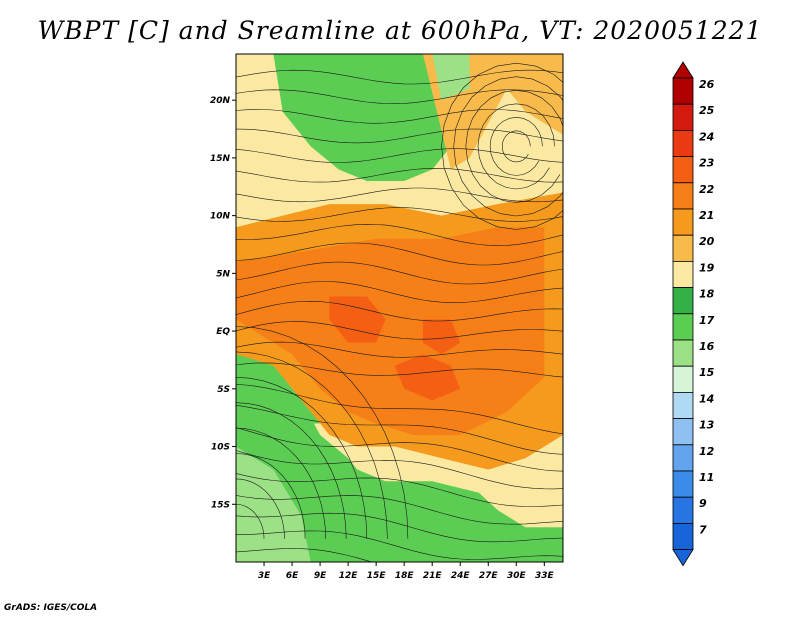  I want to click on x-tick-label: 15E, so click(377, 576).